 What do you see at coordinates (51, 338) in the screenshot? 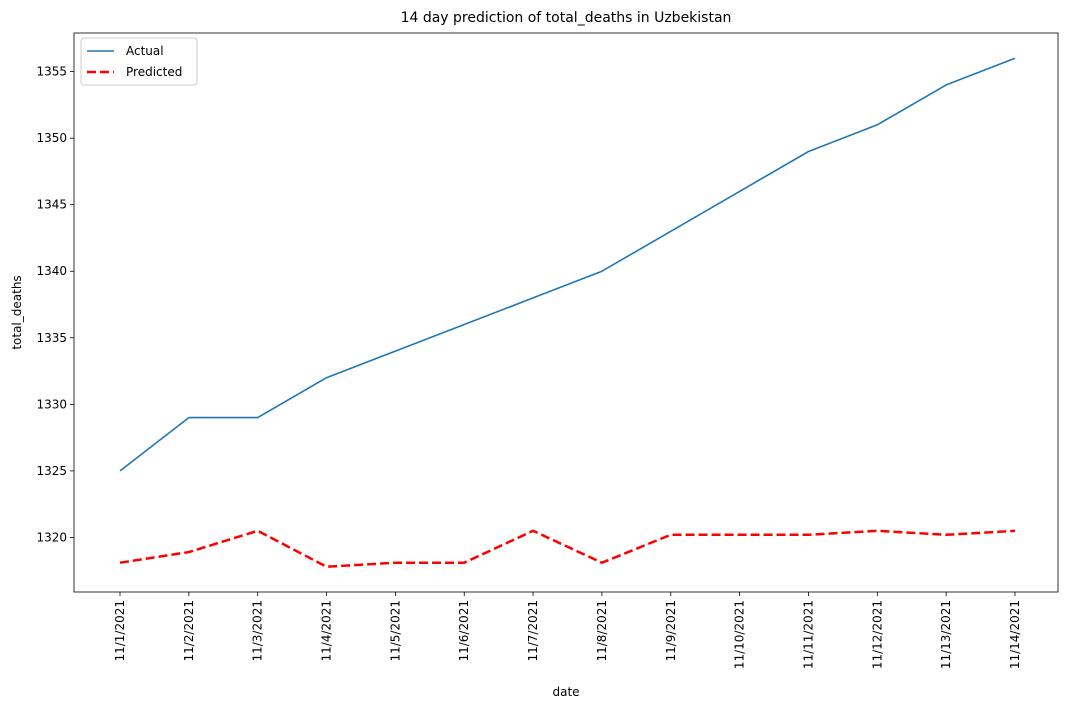
I see `y-tick-label: 1335` at bounding box center [51, 338].